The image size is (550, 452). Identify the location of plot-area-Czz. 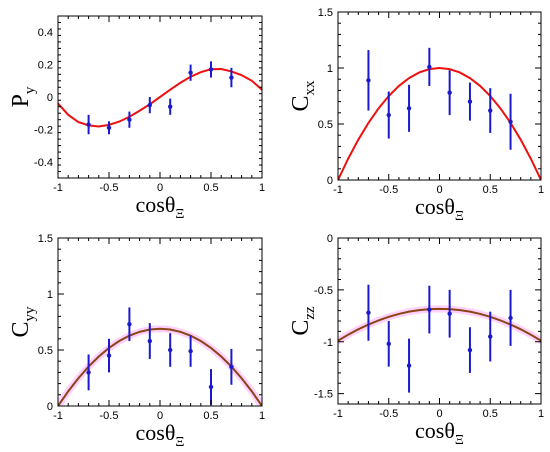
(439, 338).